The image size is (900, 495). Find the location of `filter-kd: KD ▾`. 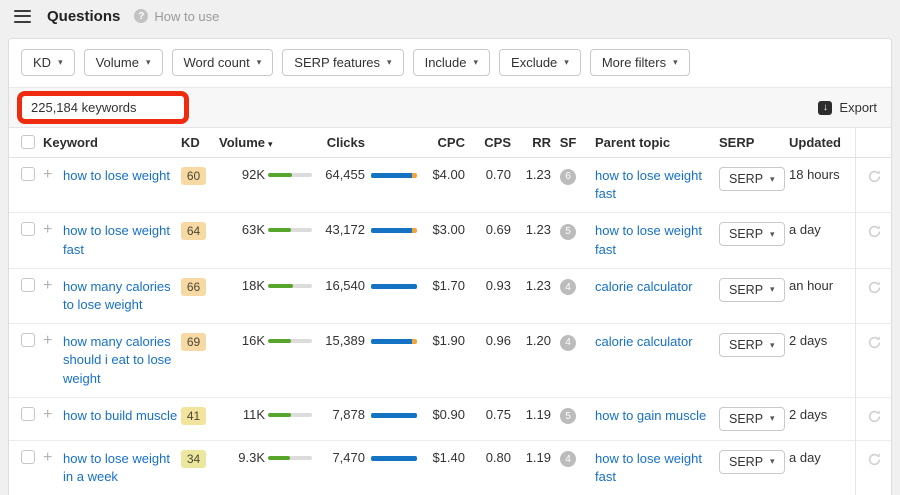

filter-kd: KD ▾ is located at coordinates (48, 62).